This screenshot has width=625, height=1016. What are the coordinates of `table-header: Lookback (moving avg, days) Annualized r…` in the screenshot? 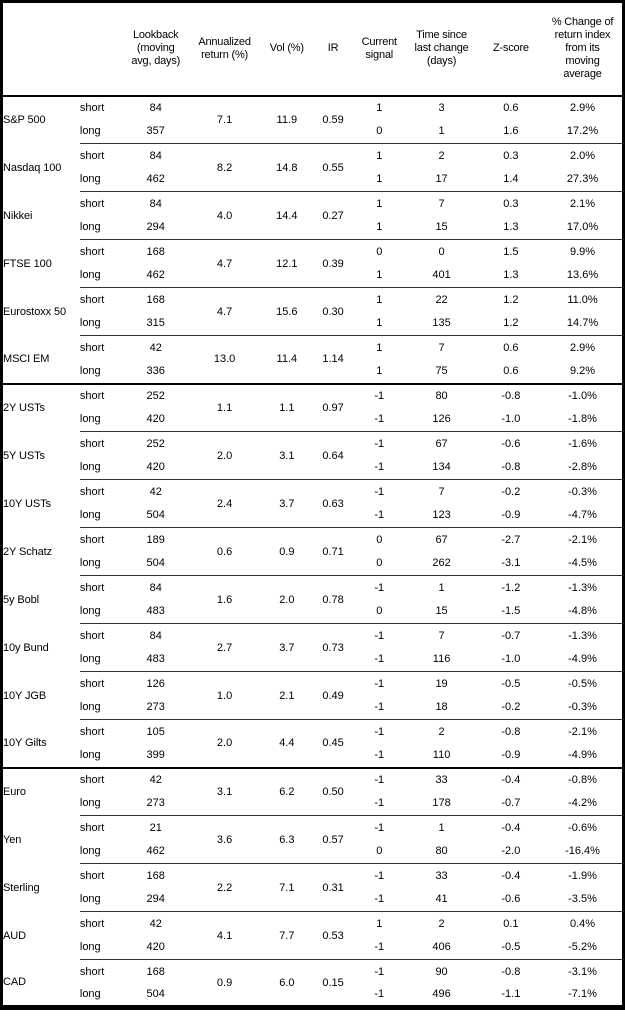 It's located at (312, 49).